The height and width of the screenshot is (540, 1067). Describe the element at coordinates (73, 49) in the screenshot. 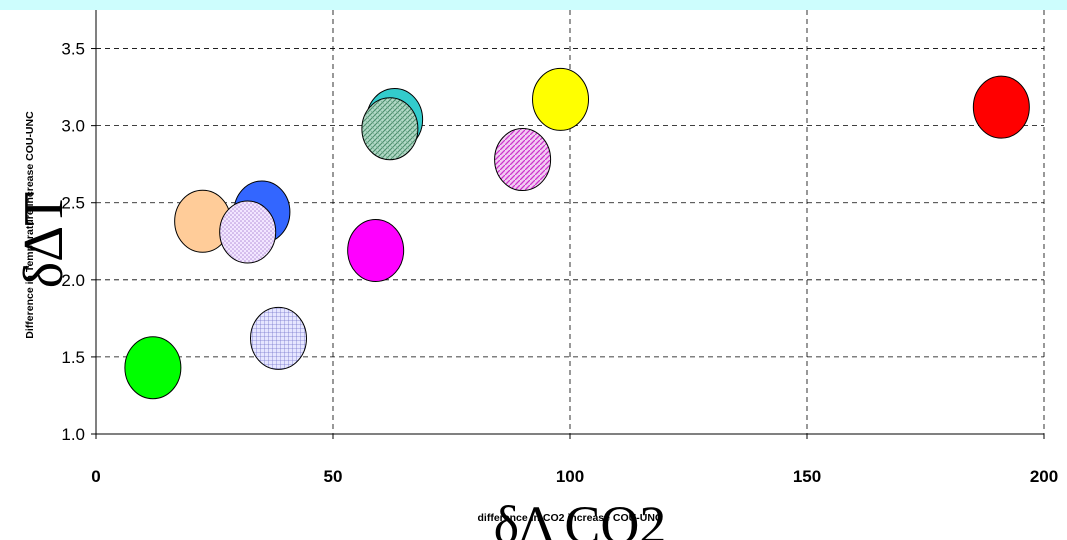

I see `y-tick-label: 3.5` at that location.